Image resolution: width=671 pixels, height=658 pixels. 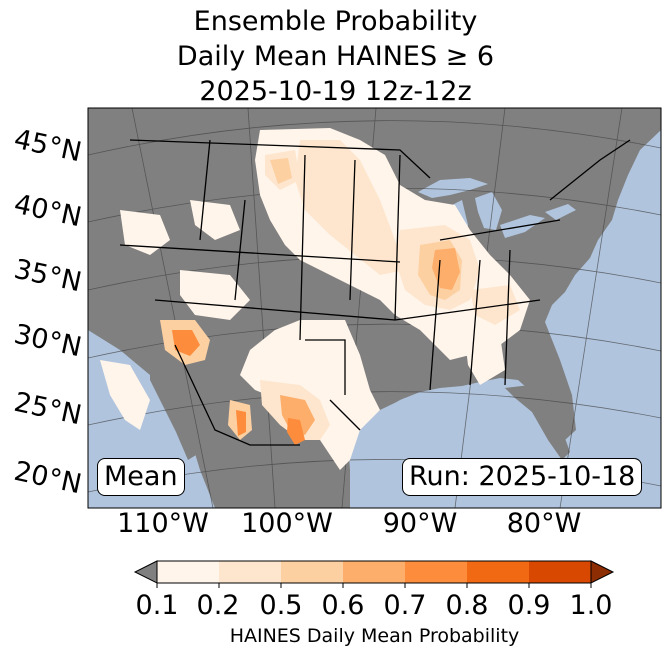 I want to click on colorbar-outline, so click(x=374, y=572).